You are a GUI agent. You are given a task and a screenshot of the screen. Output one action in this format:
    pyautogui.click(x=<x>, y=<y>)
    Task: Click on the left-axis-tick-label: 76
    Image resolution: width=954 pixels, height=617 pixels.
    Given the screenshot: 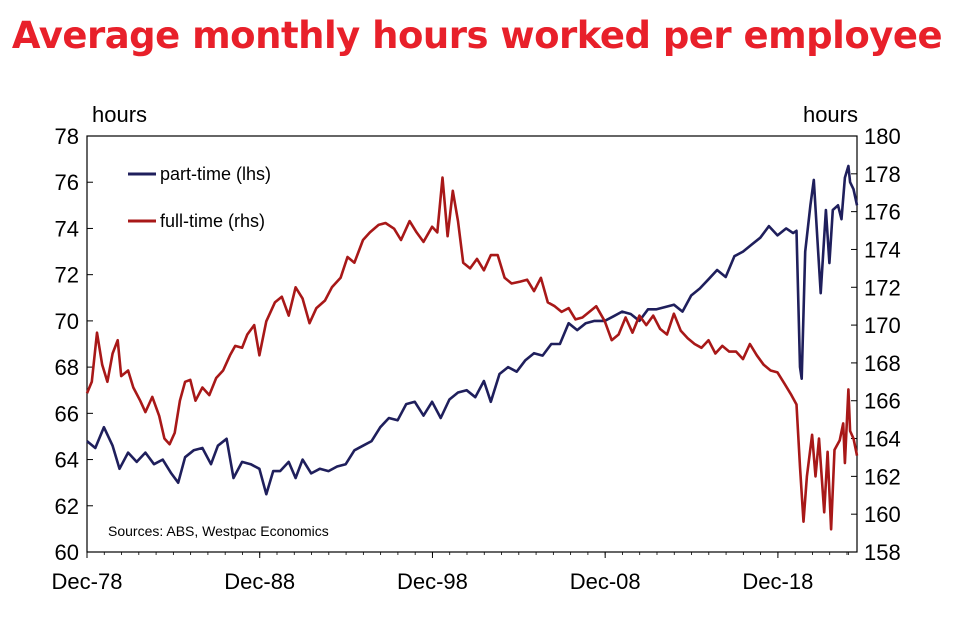 What is the action you would take?
    pyautogui.click(x=67, y=182)
    